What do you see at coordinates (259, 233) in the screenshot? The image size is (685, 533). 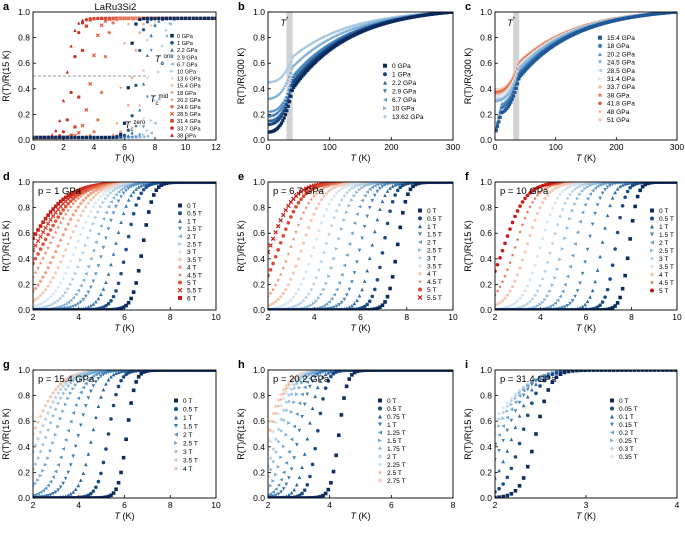 I see `y-tick-label: 0.6` at bounding box center [259, 233].